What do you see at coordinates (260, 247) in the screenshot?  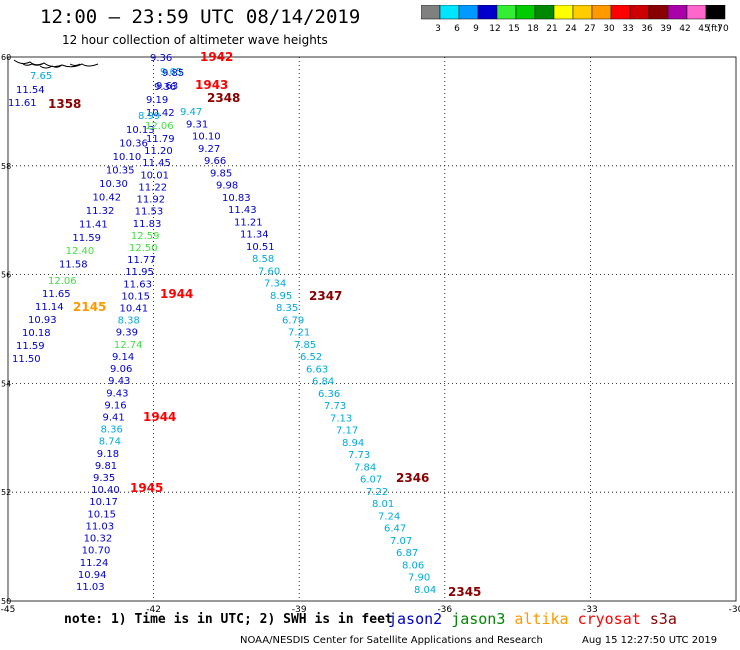 I see `swh-label: 10.51` at bounding box center [260, 247].